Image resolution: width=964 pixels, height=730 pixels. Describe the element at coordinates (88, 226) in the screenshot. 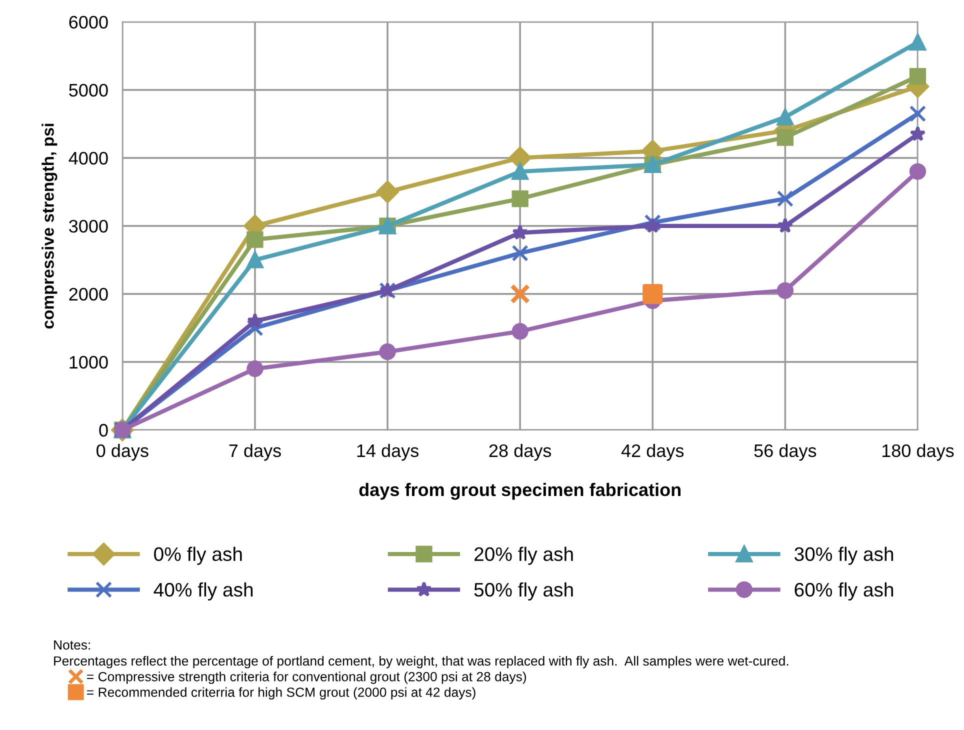

I see `y-tick-label: 3000` at that location.